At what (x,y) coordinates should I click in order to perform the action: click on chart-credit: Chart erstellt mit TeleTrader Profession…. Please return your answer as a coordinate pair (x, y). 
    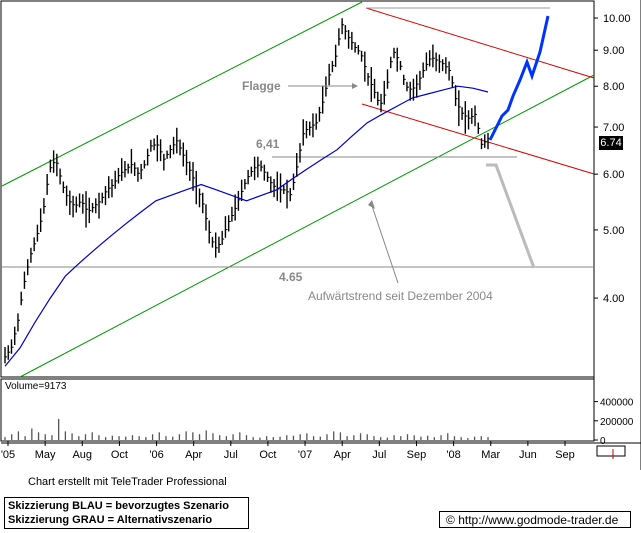
    Looking at the image, I should click on (127, 482).